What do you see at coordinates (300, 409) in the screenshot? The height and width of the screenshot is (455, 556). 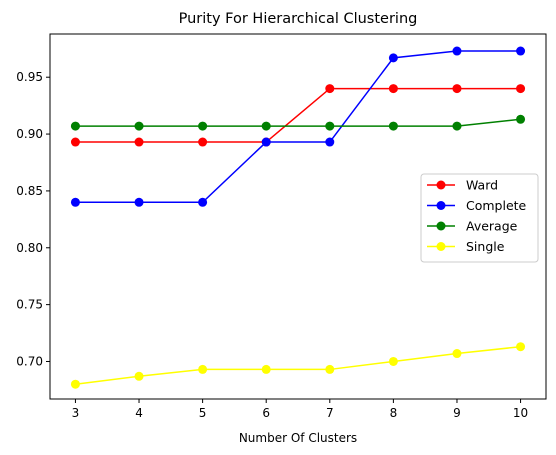 I see `x-axis: 3 4 5 6 7 8 9 10` at bounding box center [300, 409].